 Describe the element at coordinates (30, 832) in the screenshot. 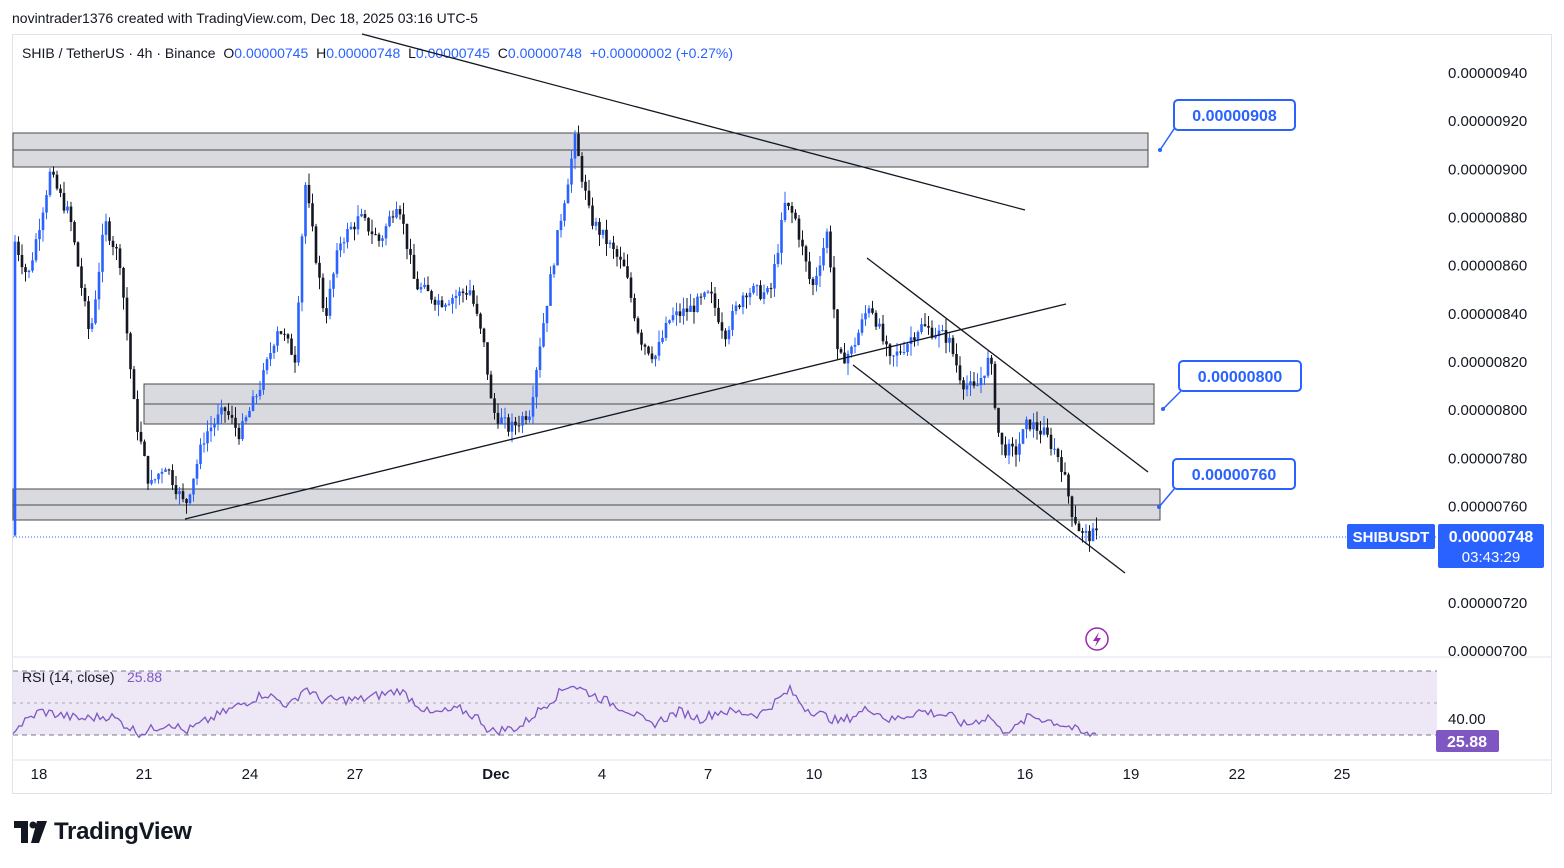

I see `tradingview-logo-icon` at that location.